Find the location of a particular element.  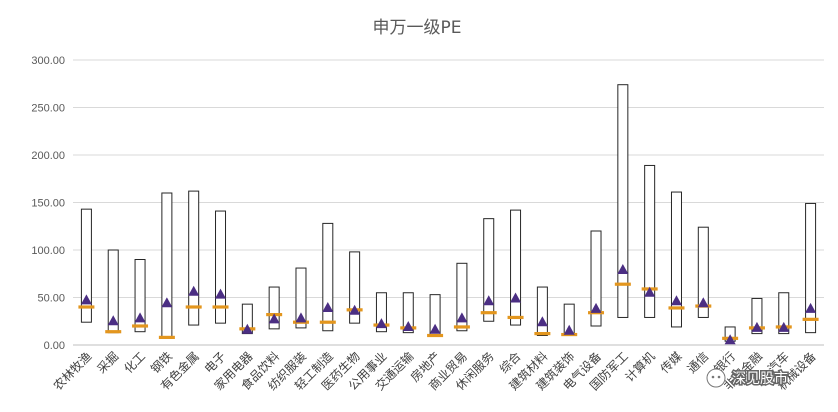

x-tick-label: 通信 is located at coordinates (698, 362).